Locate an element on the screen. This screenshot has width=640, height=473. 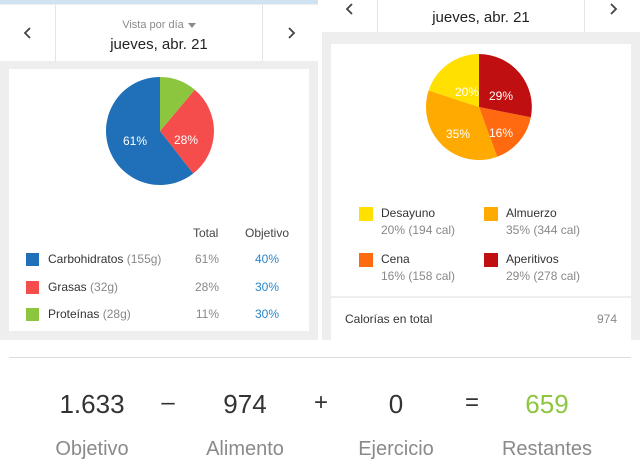
total-calories-row: Calorías en total 974 is located at coordinates (481, 319).